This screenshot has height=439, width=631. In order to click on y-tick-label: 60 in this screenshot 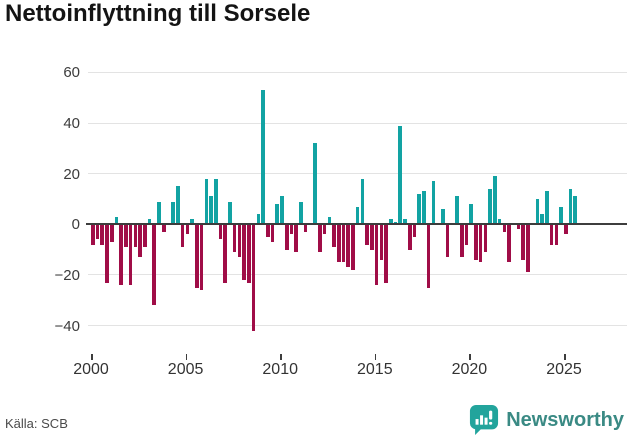, I will do `click(71, 73)`.